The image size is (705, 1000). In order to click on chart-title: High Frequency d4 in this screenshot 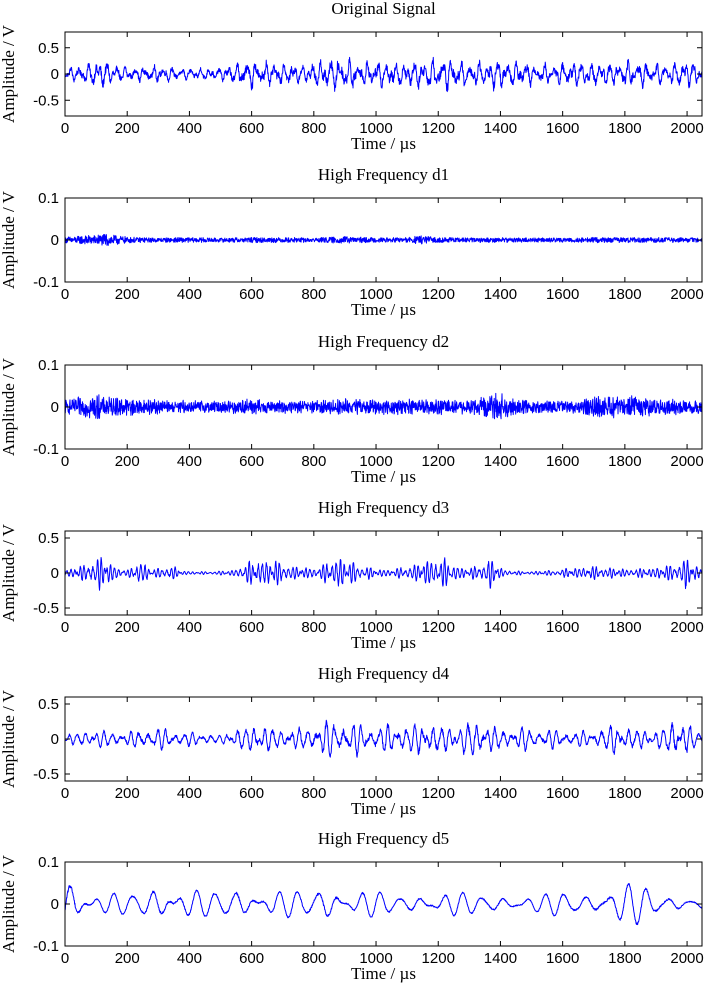, I will do `click(384, 673)`.